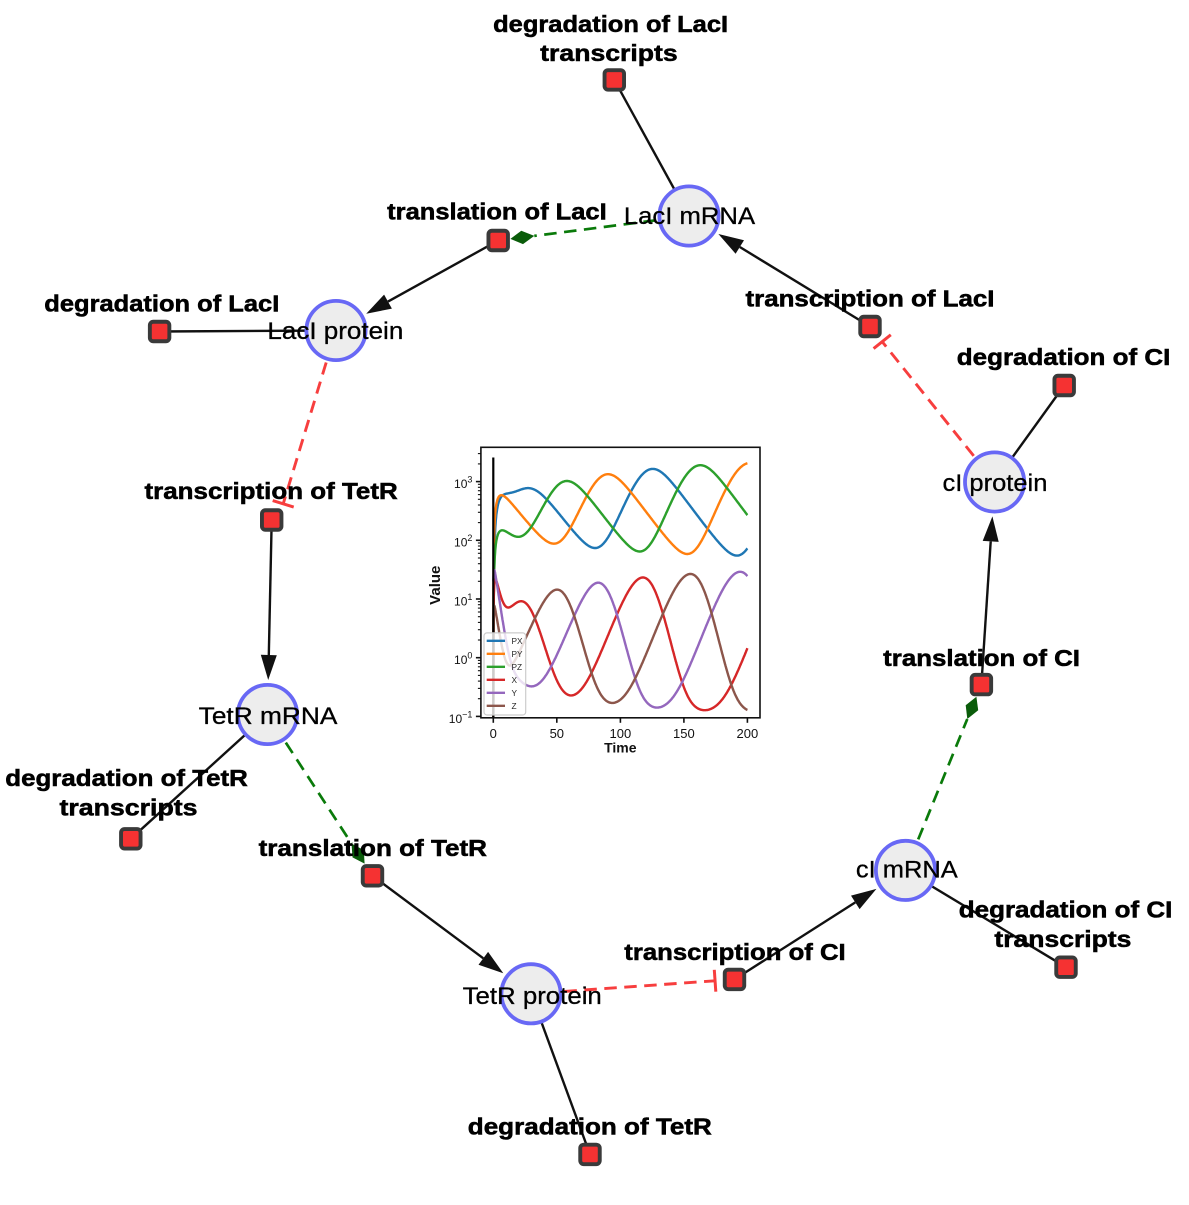  What do you see at coordinates (493, 733) in the screenshot?
I see `svg-text: 0` at bounding box center [493, 733].